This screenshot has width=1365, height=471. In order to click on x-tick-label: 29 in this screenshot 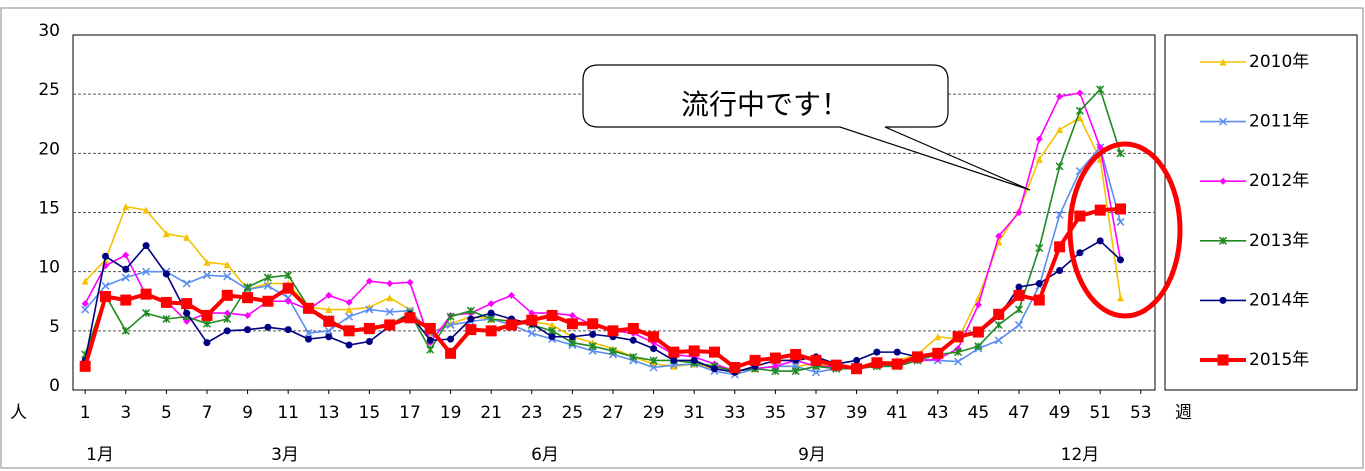, I will do `click(654, 413)`.